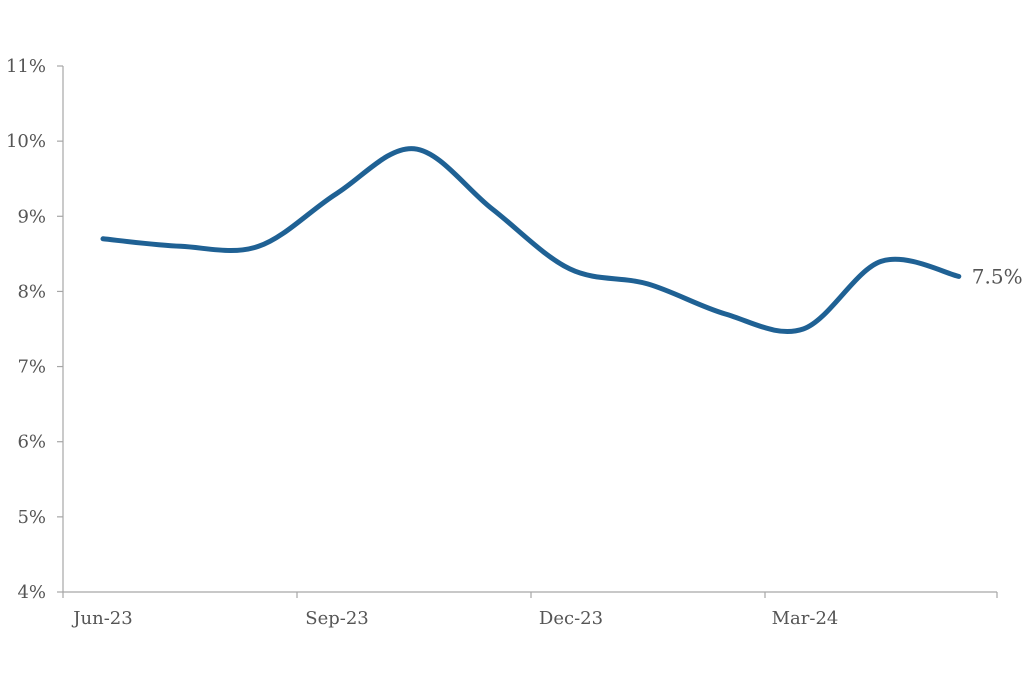  Describe the element at coordinates (26, 66) in the screenshot. I see `y-tick-label: 11%` at that location.